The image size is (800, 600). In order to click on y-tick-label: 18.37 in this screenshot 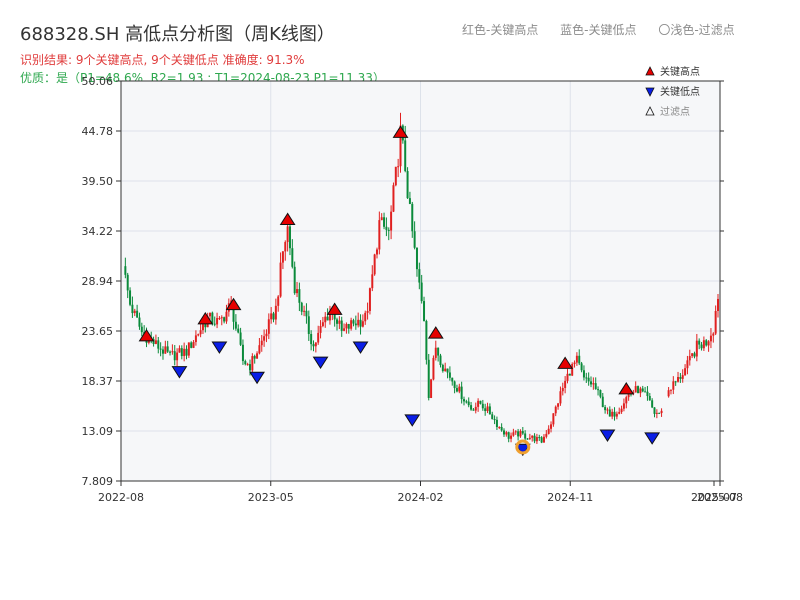, I will do `click(98, 381)`.